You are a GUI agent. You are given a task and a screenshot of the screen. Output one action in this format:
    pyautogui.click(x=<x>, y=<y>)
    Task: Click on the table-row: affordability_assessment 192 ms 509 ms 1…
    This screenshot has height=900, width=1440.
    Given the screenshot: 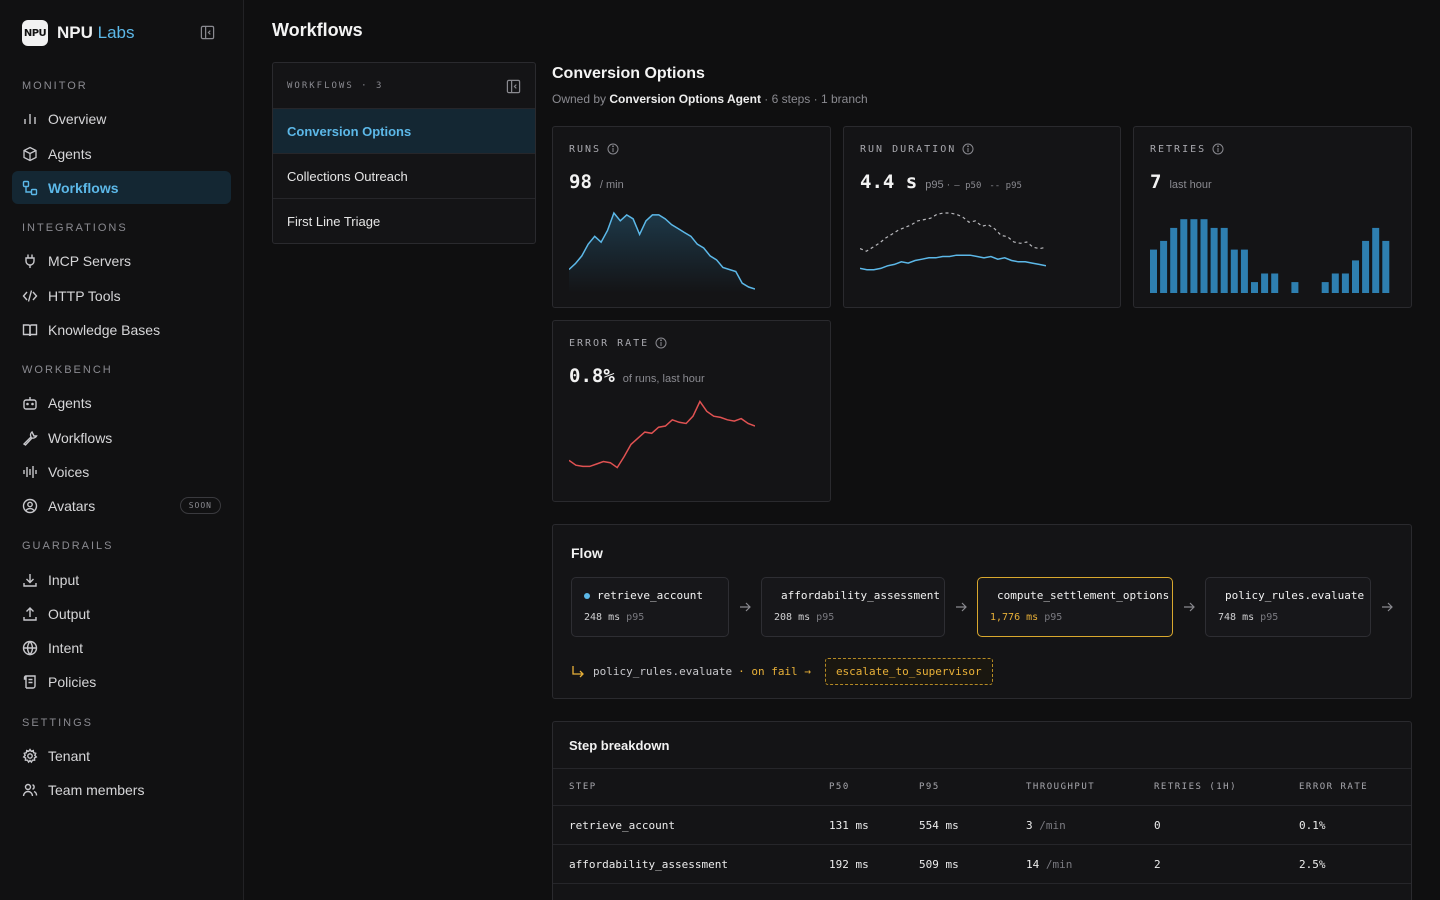 What is the action you would take?
    pyautogui.click(x=982, y=864)
    